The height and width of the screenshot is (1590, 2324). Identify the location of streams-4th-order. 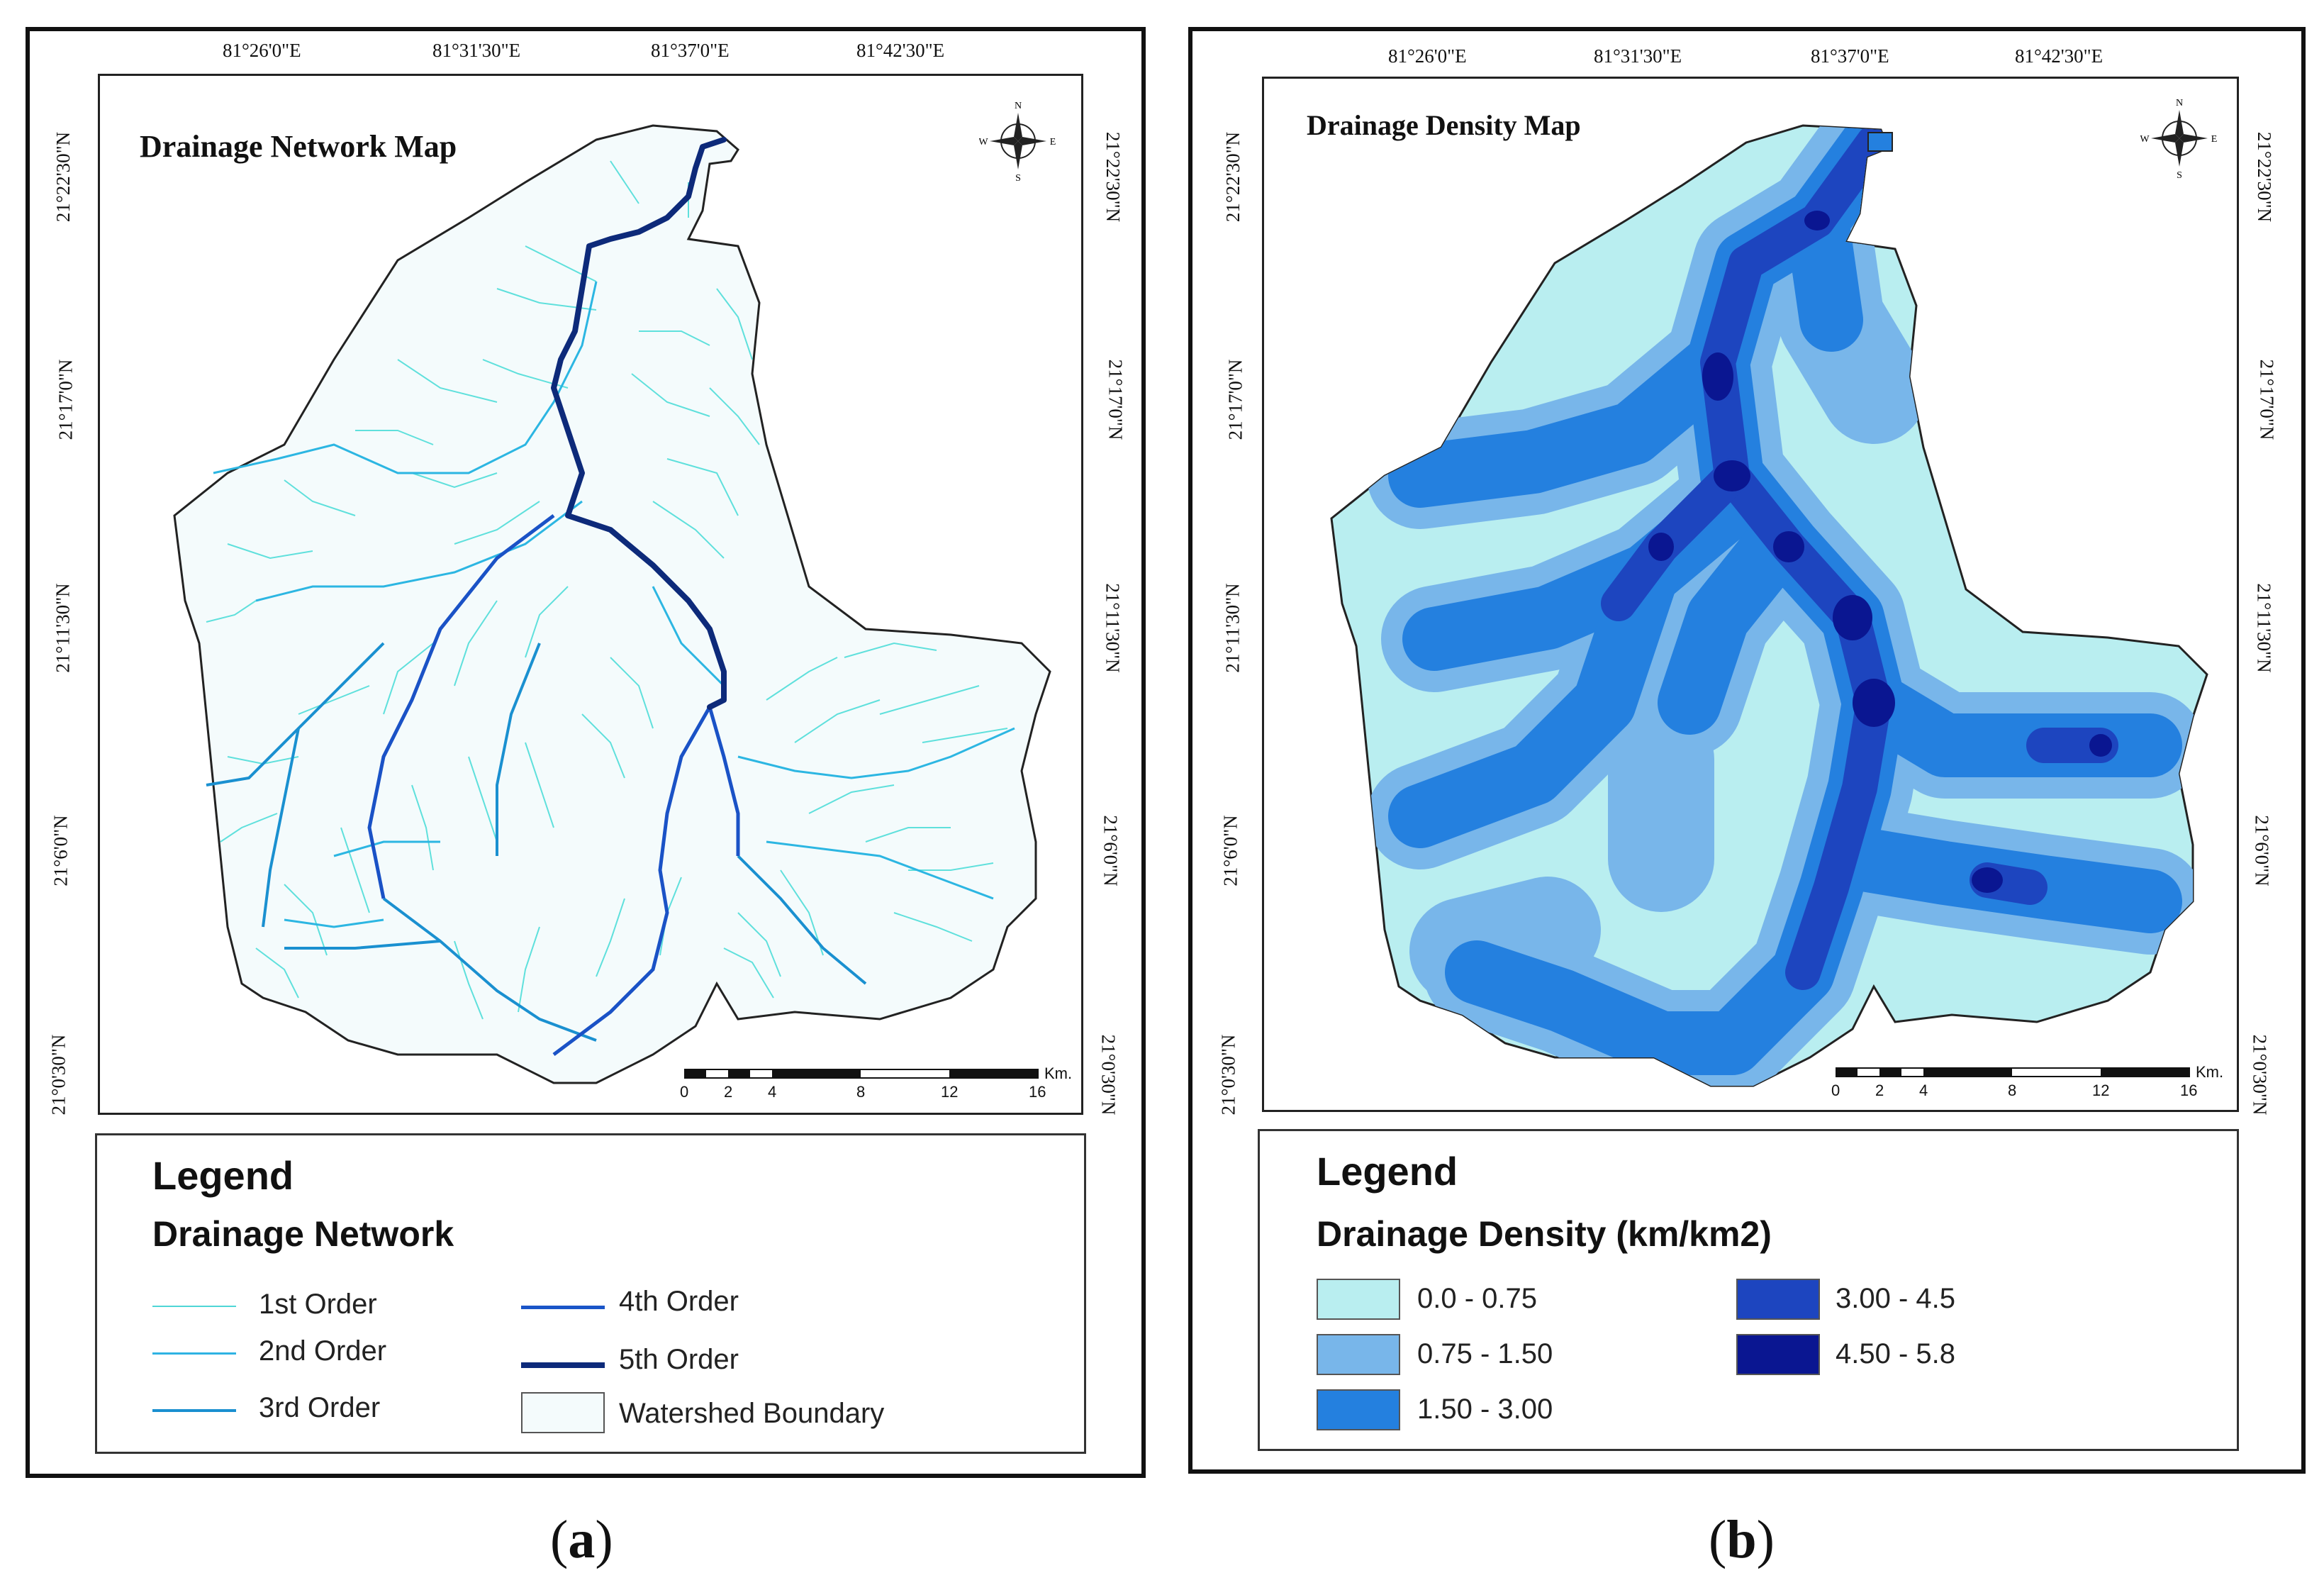
(554, 785).